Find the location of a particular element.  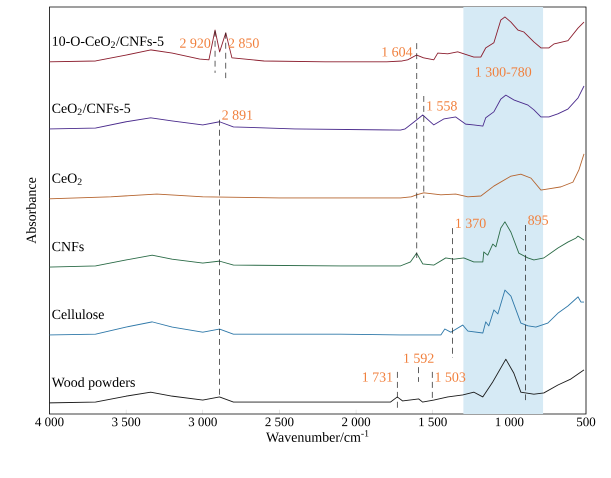

y-axis-title: Absorbance is located at coordinates (31, 211).